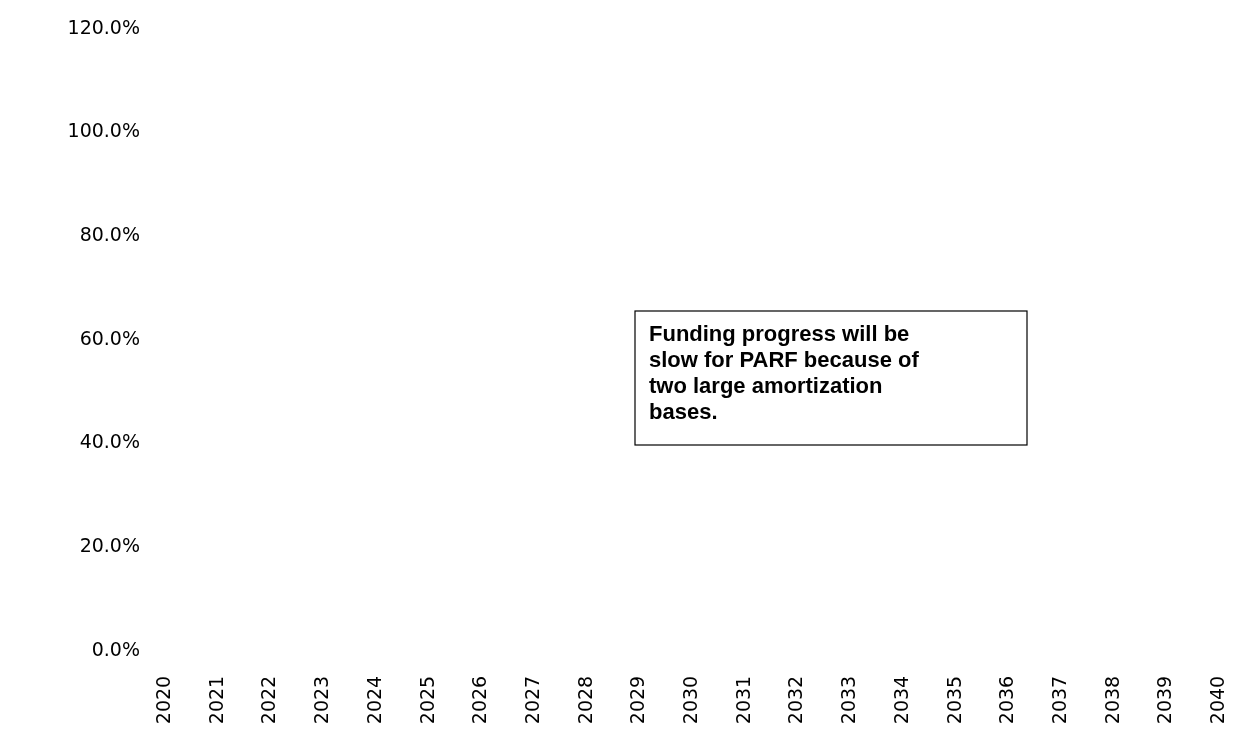 The image size is (1239, 739). Describe the element at coordinates (1164, 700) in the screenshot. I see `x-tick-label: 2039` at that location.